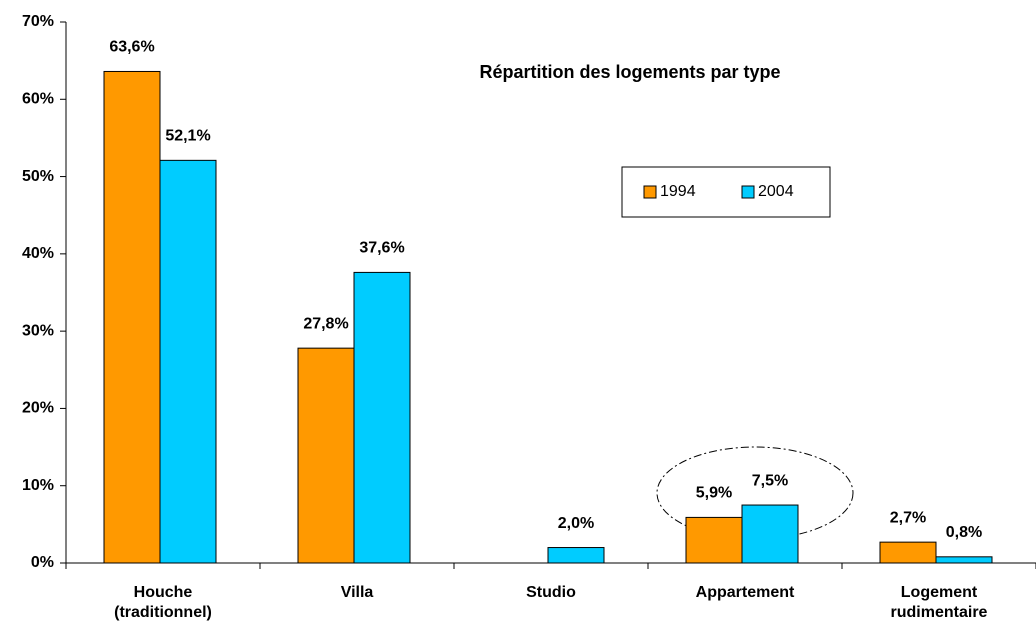  I want to click on data-label: 7,5%, so click(770, 480).